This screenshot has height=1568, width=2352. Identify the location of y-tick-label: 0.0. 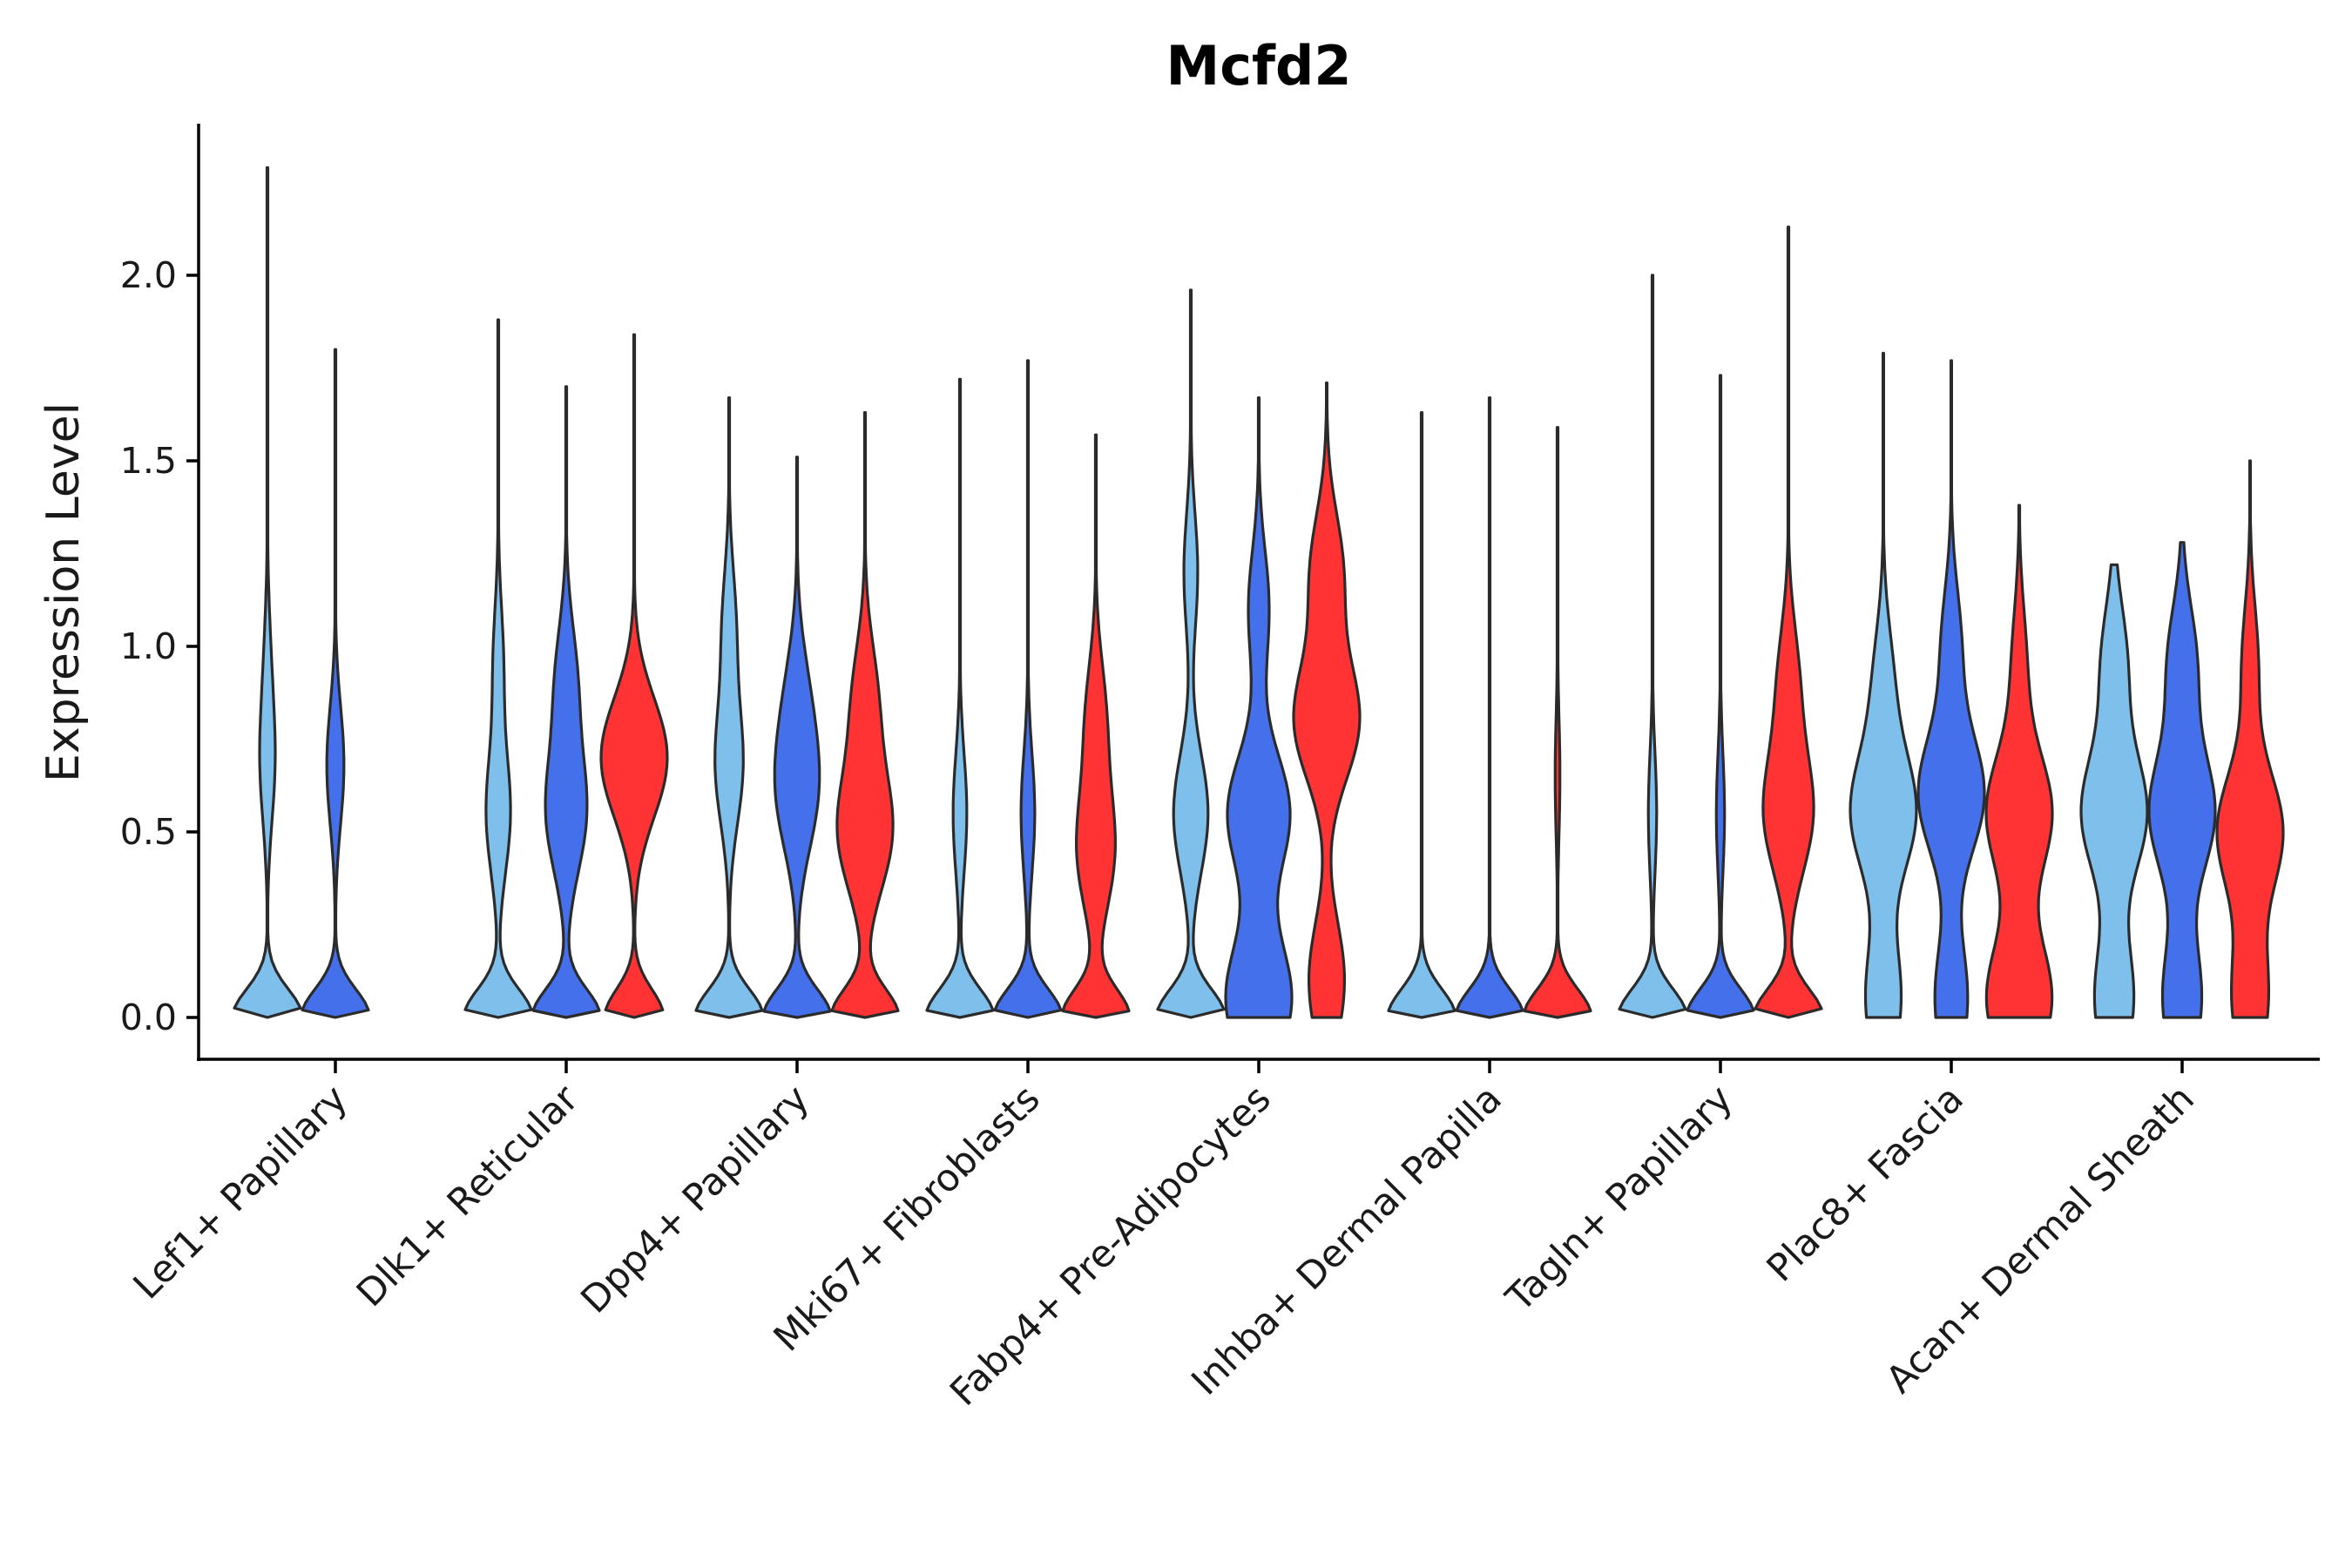
(148, 1017).